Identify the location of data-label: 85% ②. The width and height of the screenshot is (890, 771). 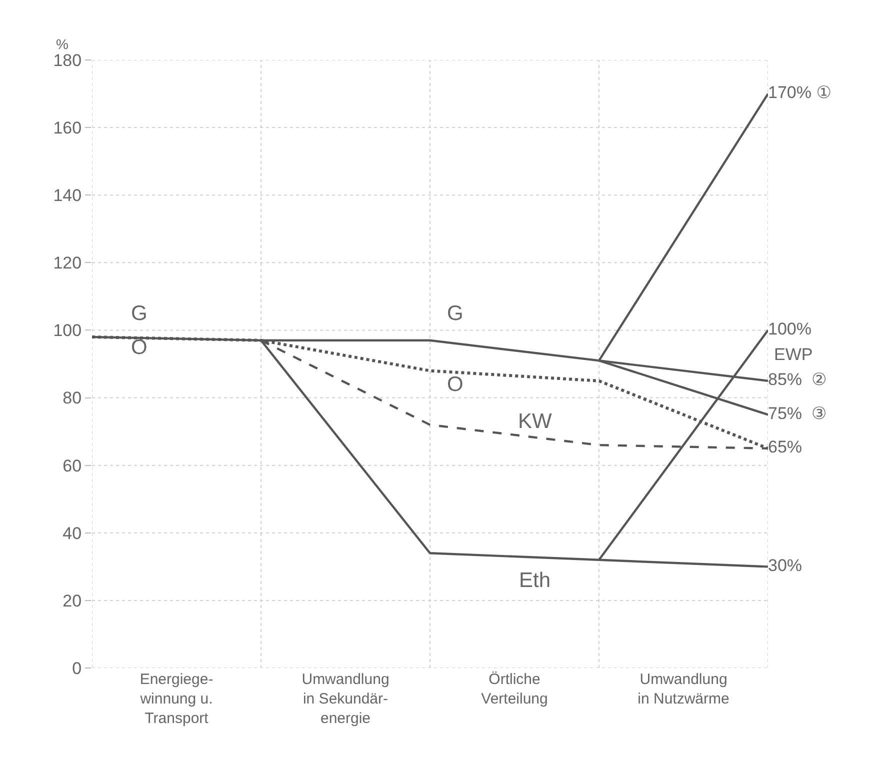
(797, 380).